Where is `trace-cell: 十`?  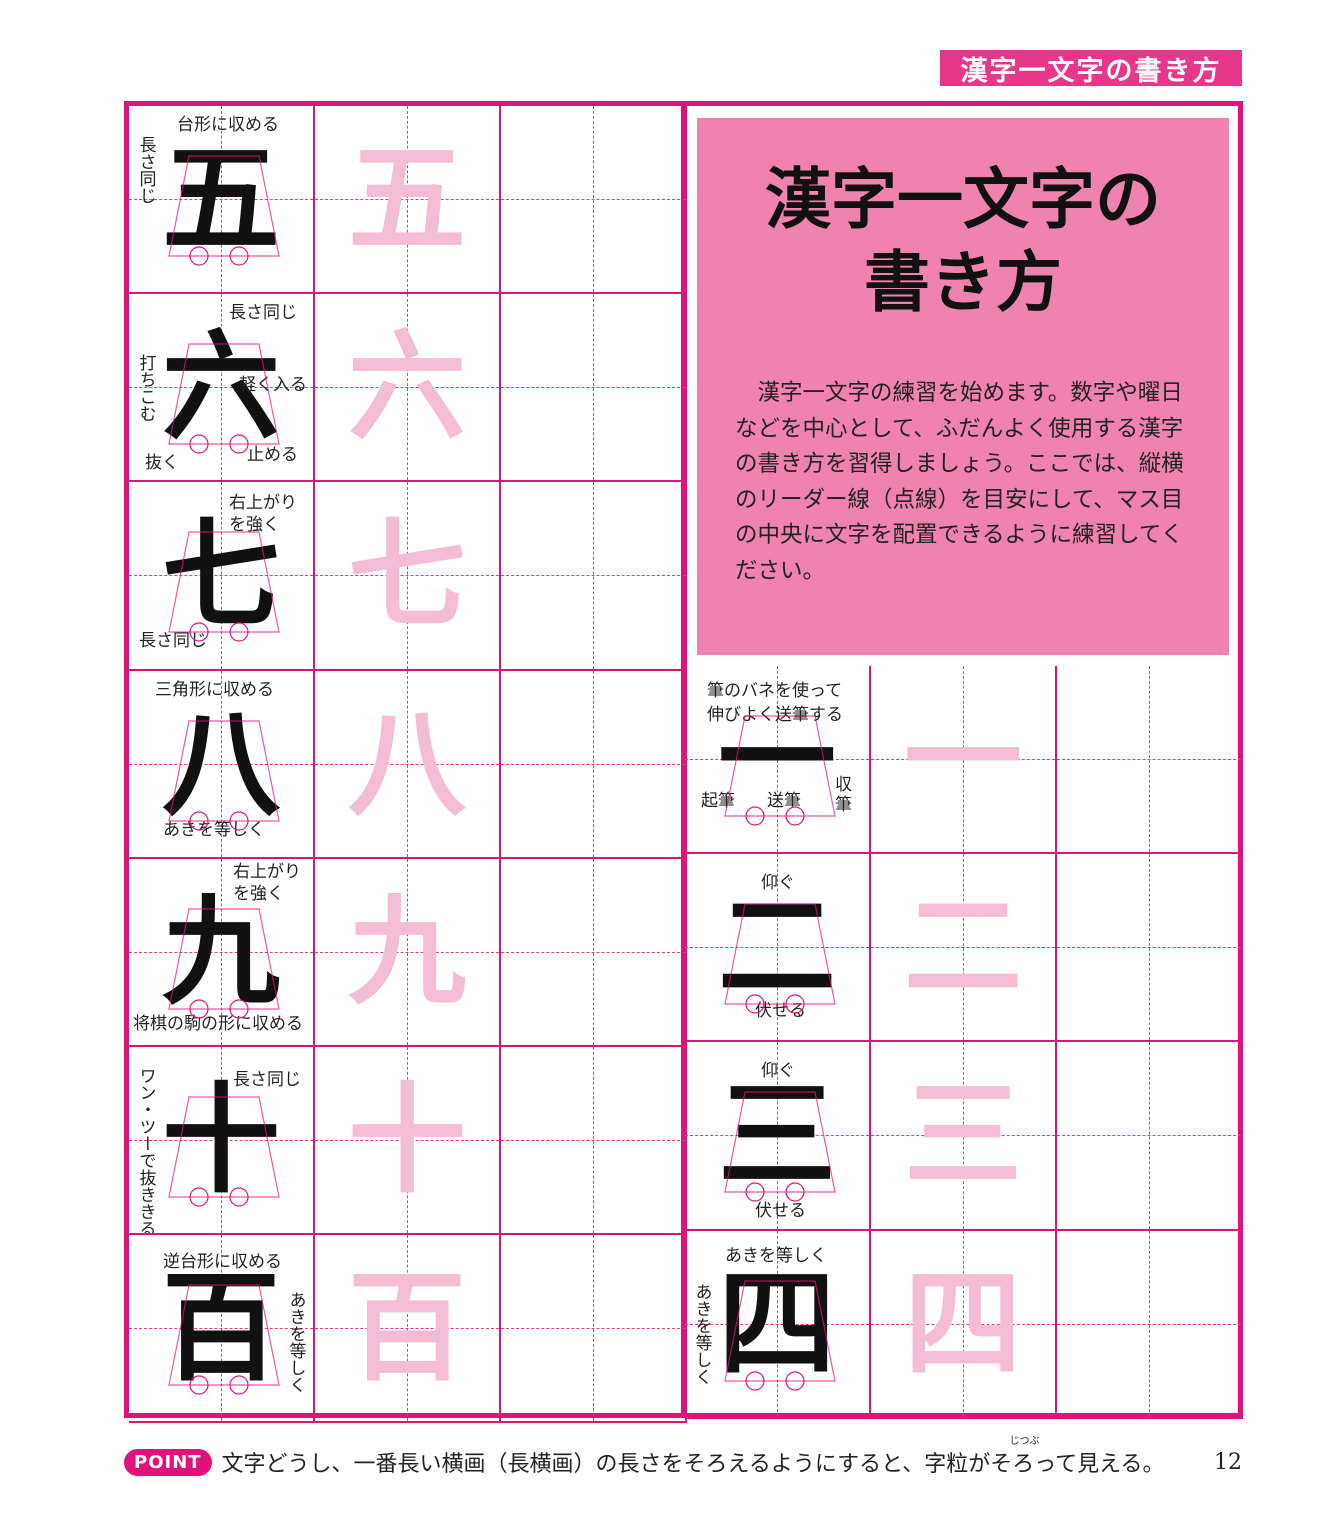 trace-cell: 十 is located at coordinates (408, 1141).